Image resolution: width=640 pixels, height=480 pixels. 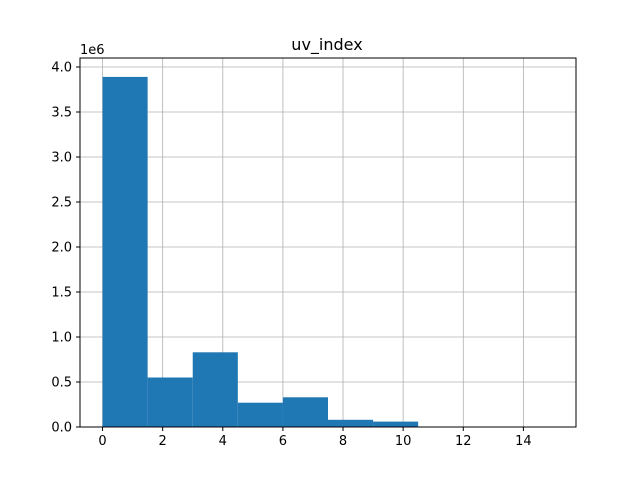 What do you see at coordinates (61, 428) in the screenshot?
I see `y-tick-label: 0.0` at bounding box center [61, 428].